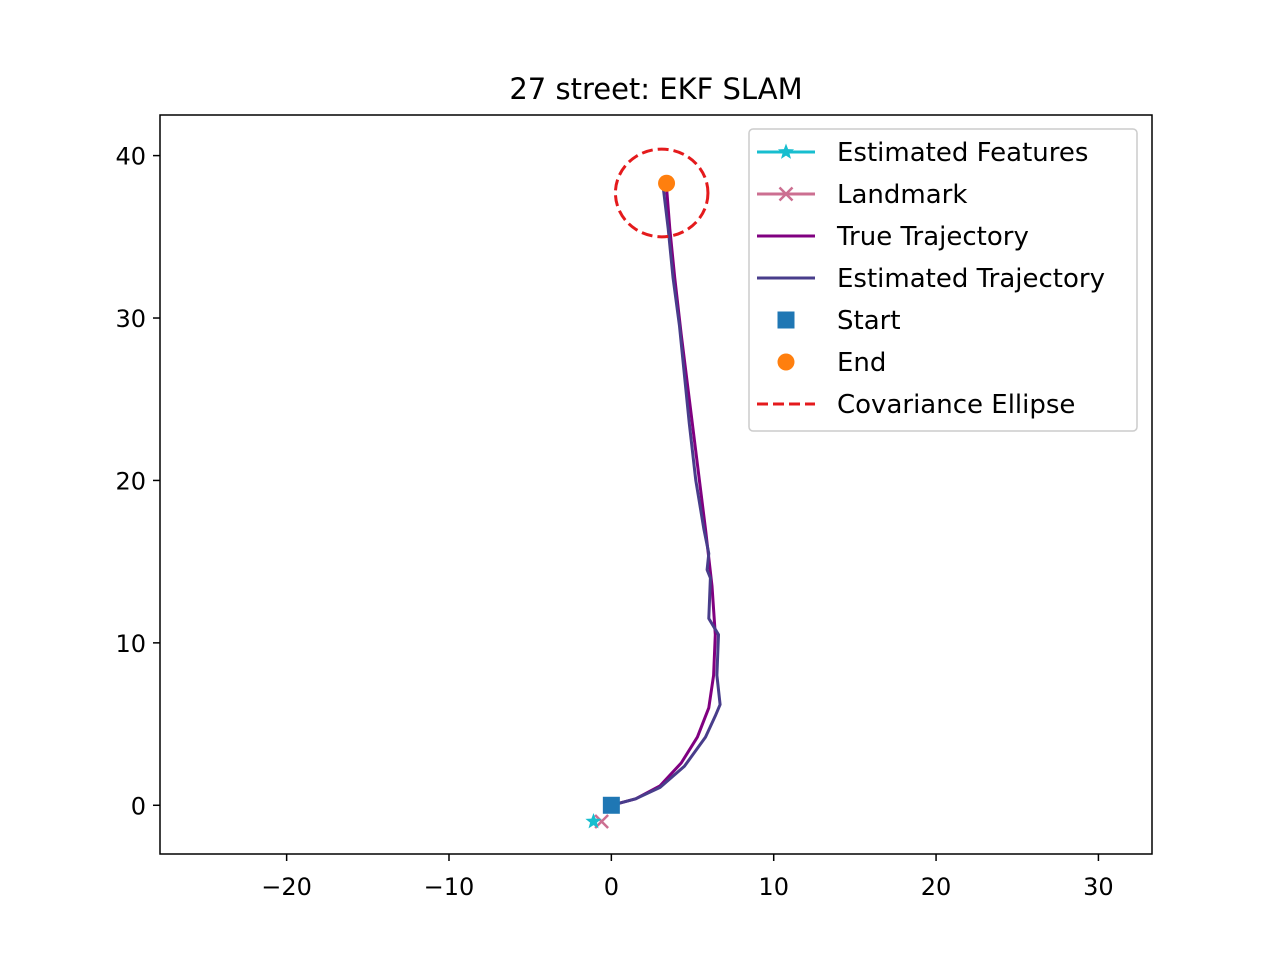 This screenshot has width=1280, height=960. What do you see at coordinates (130, 644) in the screenshot?
I see `y-tick-label: 10` at bounding box center [130, 644].